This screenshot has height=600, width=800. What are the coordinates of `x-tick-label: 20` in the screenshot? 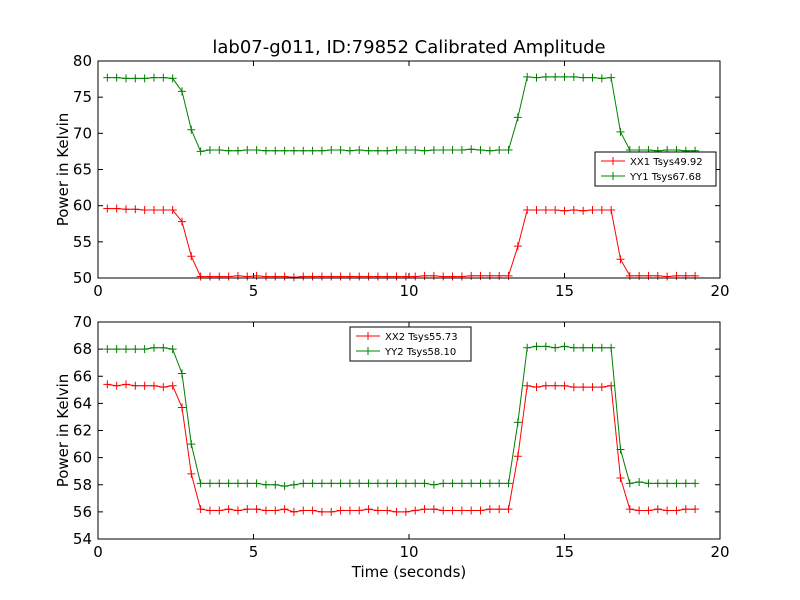 It's located at (719, 552).